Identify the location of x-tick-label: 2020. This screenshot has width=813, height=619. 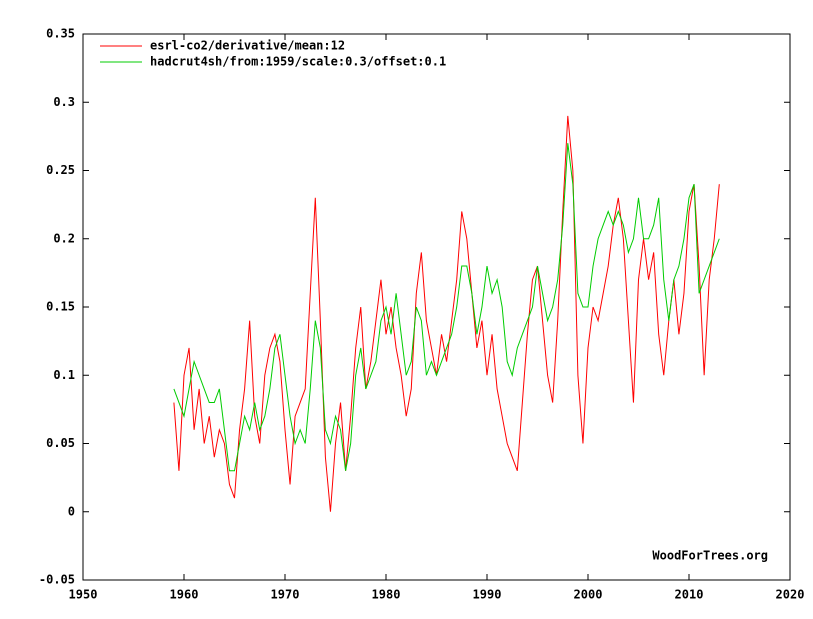
(790, 595).